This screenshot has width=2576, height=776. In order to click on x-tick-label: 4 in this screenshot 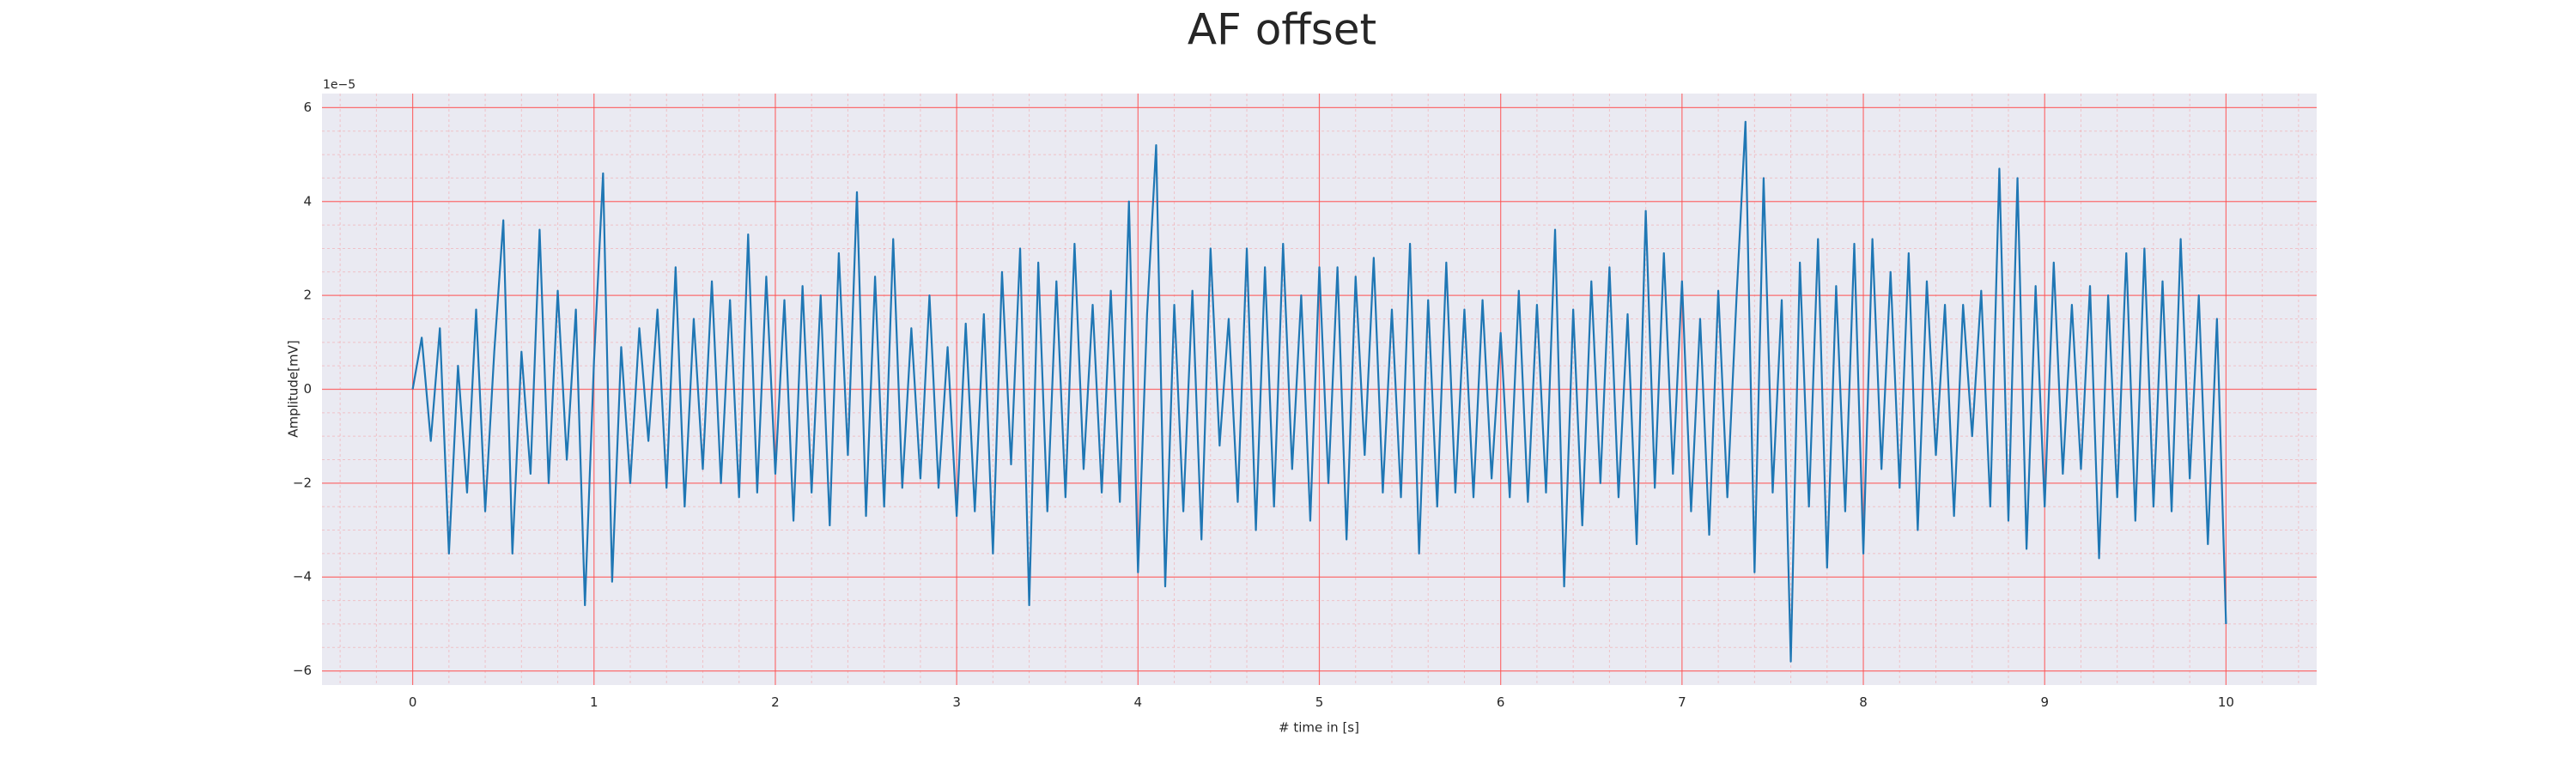, I will do `click(1138, 702)`.